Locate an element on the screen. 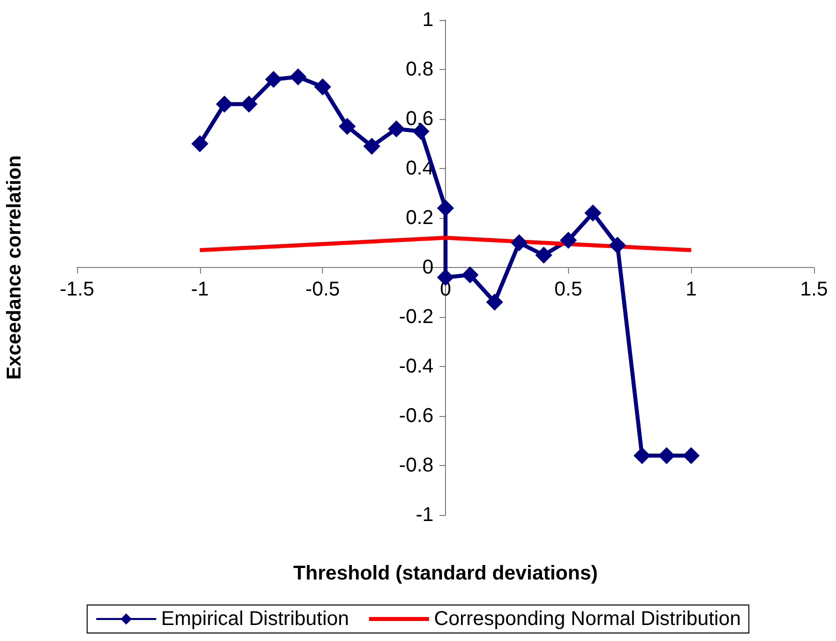 This screenshot has width=836, height=641. y-tick-label: -0.6 is located at coordinates (416, 416).